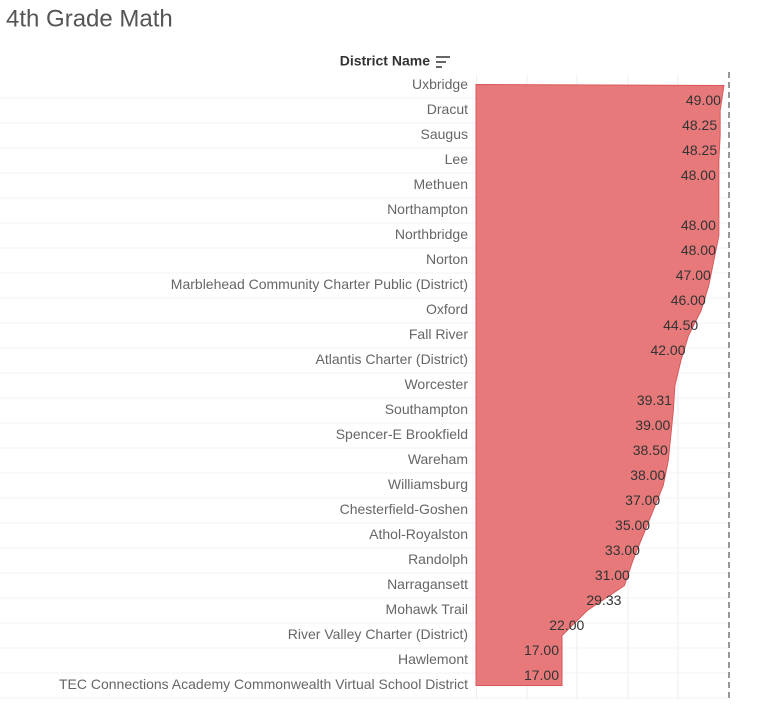 This screenshot has width=780, height=706. I want to click on value-label: 22.00, so click(566, 625).